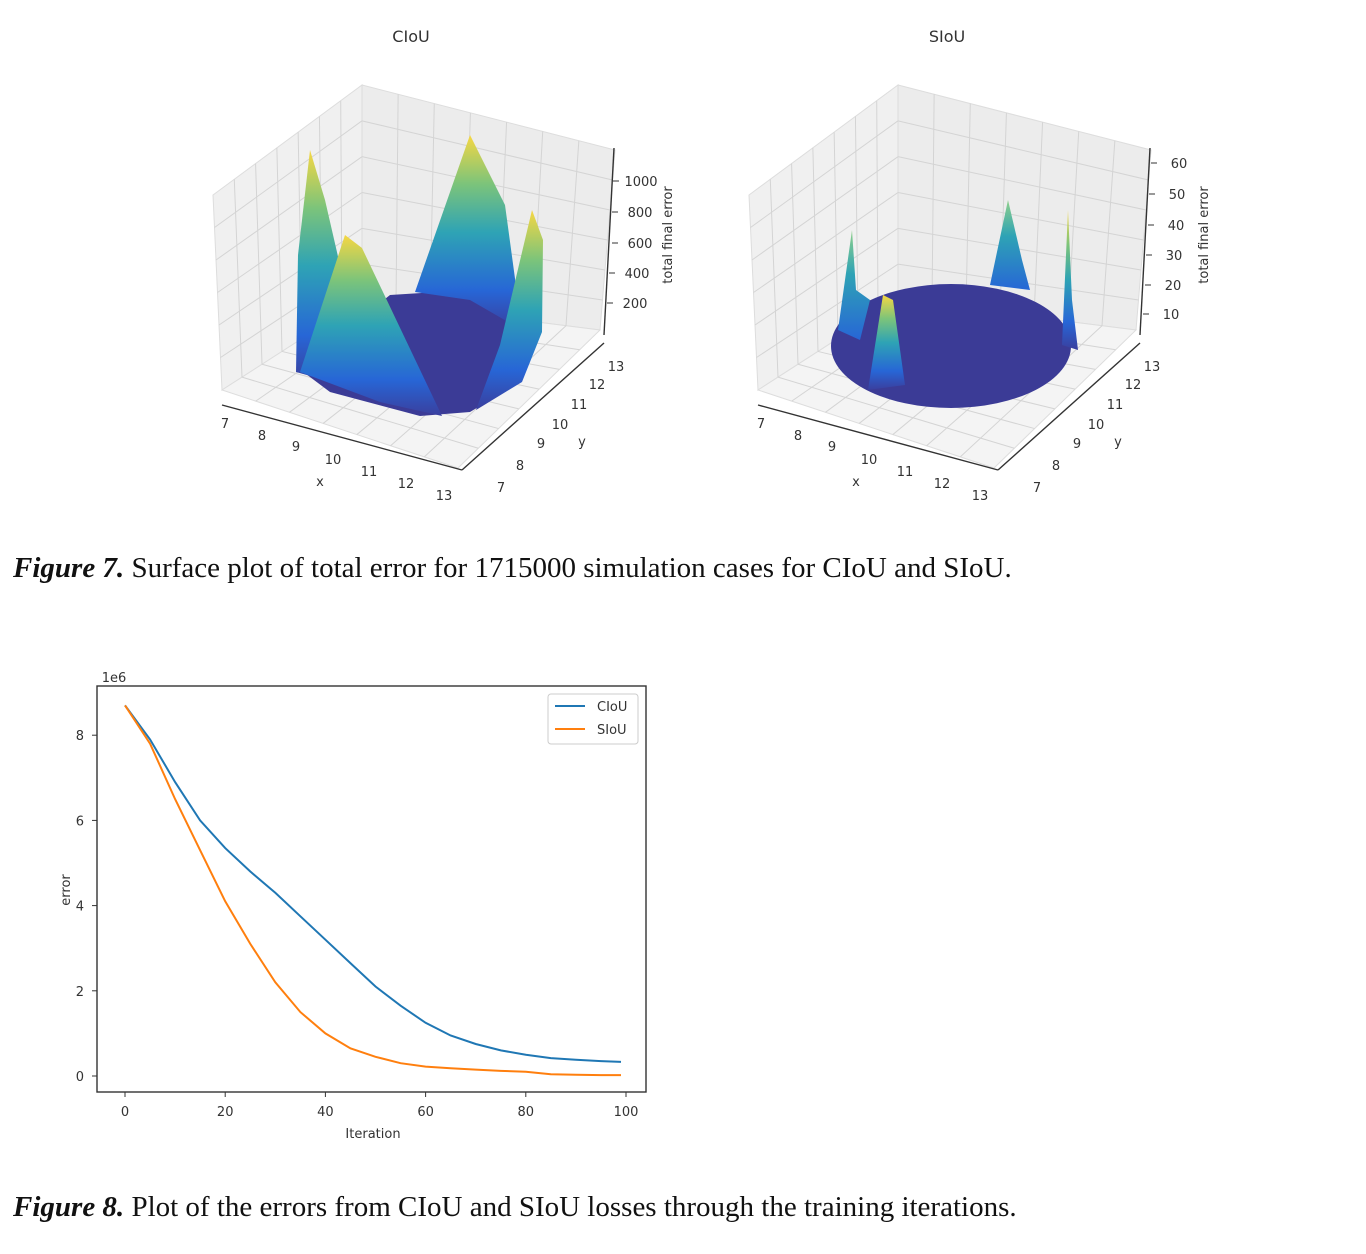 This screenshot has width=1366, height=1254. Describe the element at coordinates (1179, 164) in the screenshot. I see `z-tick-label: 60` at that location.